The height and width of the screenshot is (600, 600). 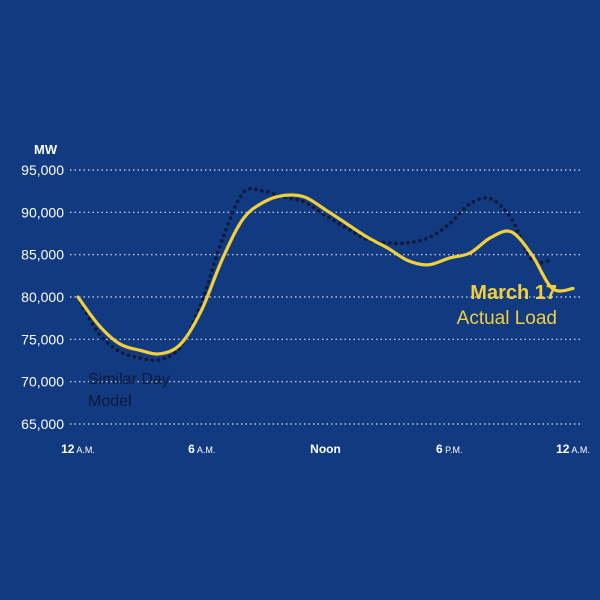 I want to click on x-tick-label: 6 A.M., so click(x=201, y=449).